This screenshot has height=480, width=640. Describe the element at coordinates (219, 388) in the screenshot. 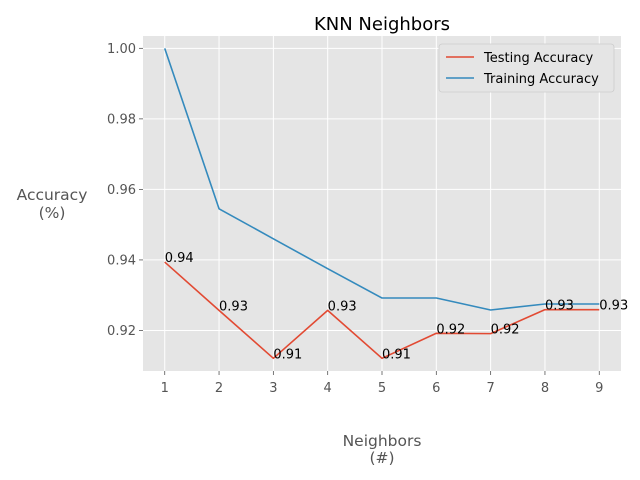

I see `x-tick-label: 2` at that location.